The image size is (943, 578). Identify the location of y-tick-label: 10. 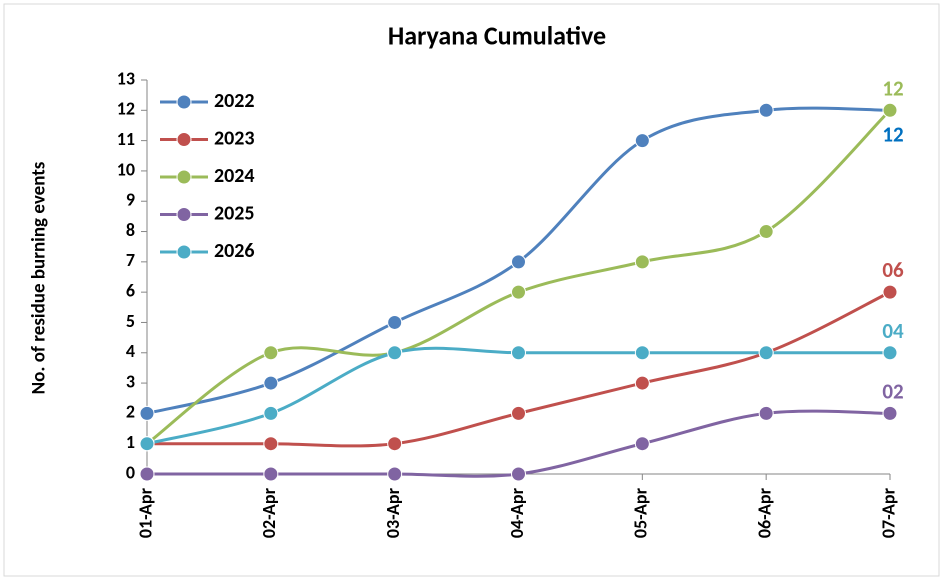
(126, 169).